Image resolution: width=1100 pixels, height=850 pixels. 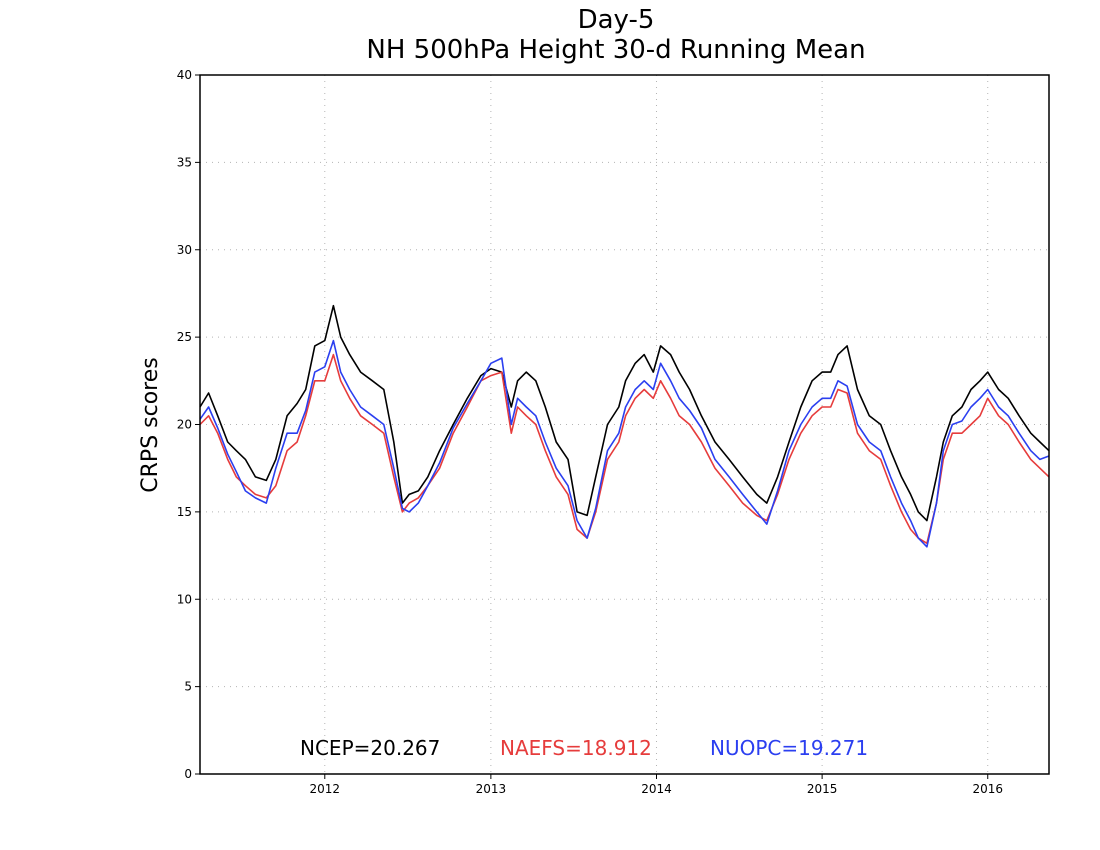 What do you see at coordinates (325, 789) in the screenshot?
I see `x-tick-label: 2012` at bounding box center [325, 789].